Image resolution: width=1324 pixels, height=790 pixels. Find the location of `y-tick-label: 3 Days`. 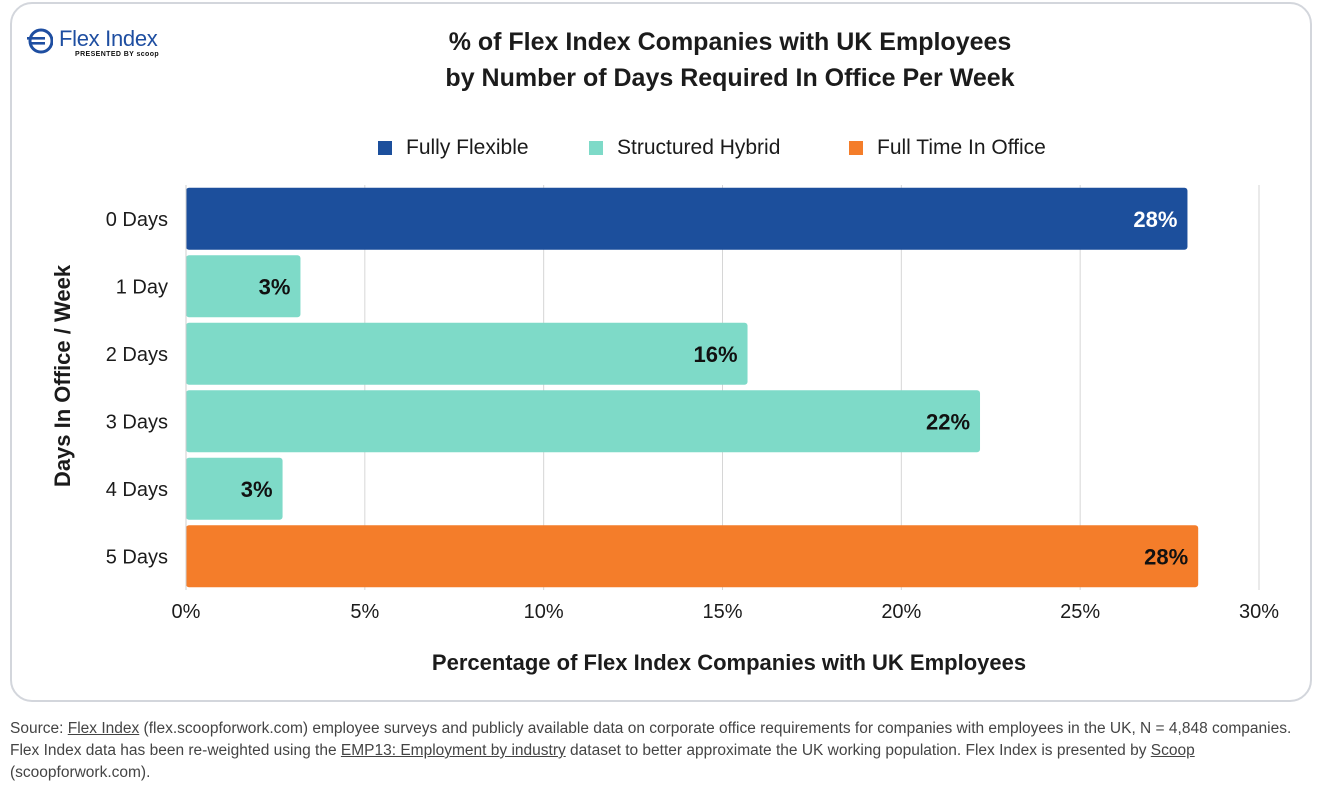

y-tick-label: 3 Days is located at coordinates (137, 422).